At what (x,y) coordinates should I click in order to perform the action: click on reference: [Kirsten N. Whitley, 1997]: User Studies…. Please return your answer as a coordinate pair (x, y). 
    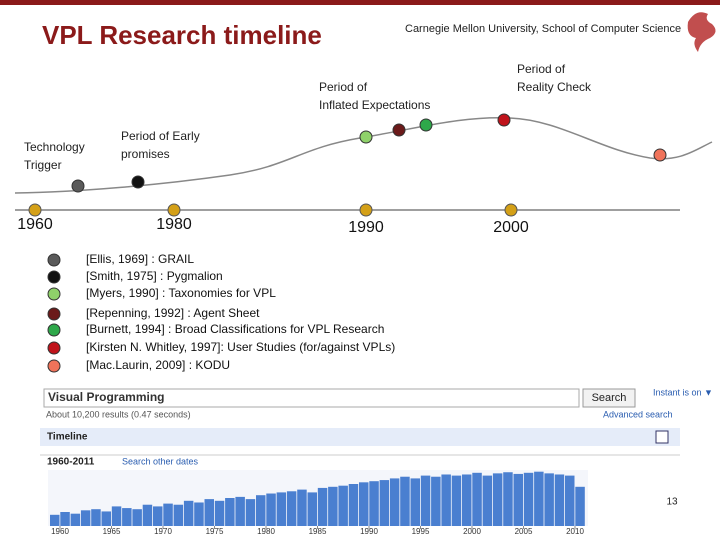
    Looking at the image, I should click on (240, 347).